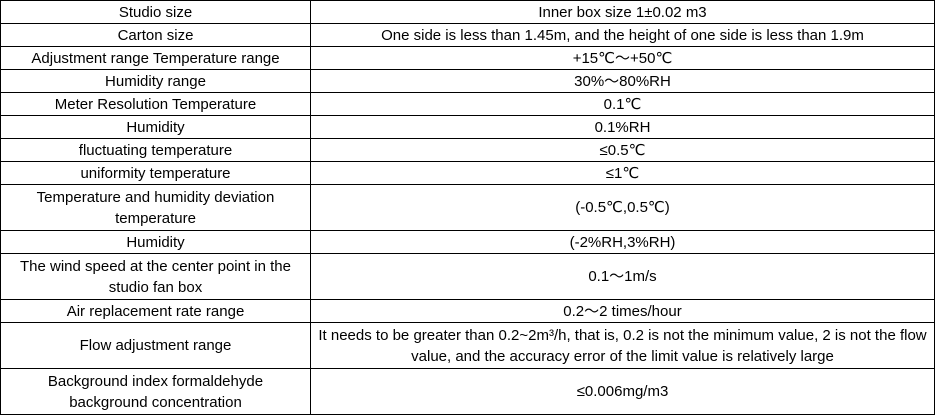 The height and width of the screenshot is (415, 935). I want to click on row-value-cell: ≤1℃, so click(622, 173).